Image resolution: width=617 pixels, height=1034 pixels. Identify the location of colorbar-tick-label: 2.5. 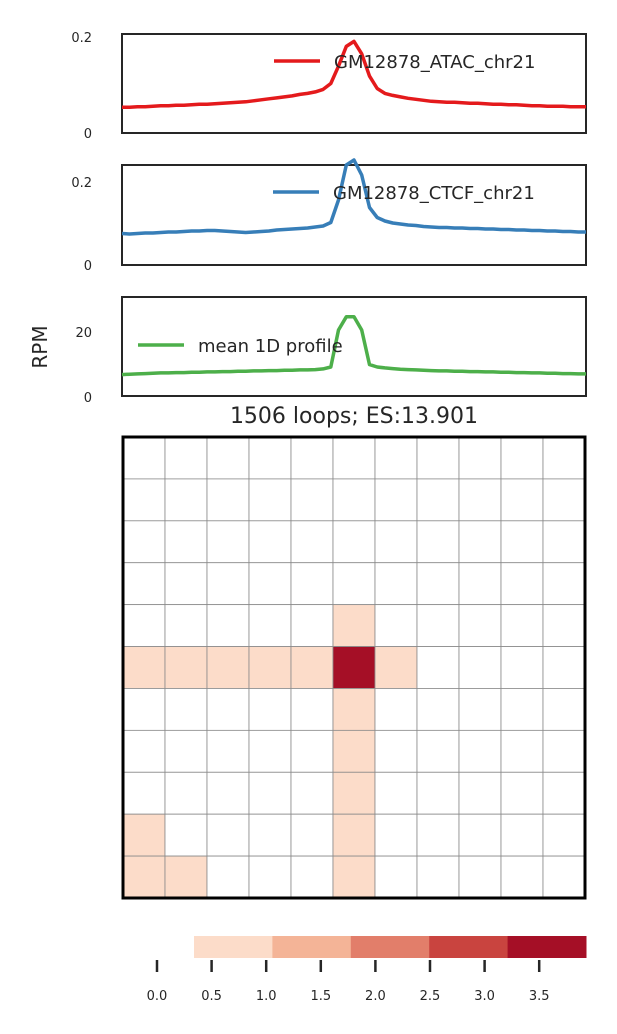
(430, 996).